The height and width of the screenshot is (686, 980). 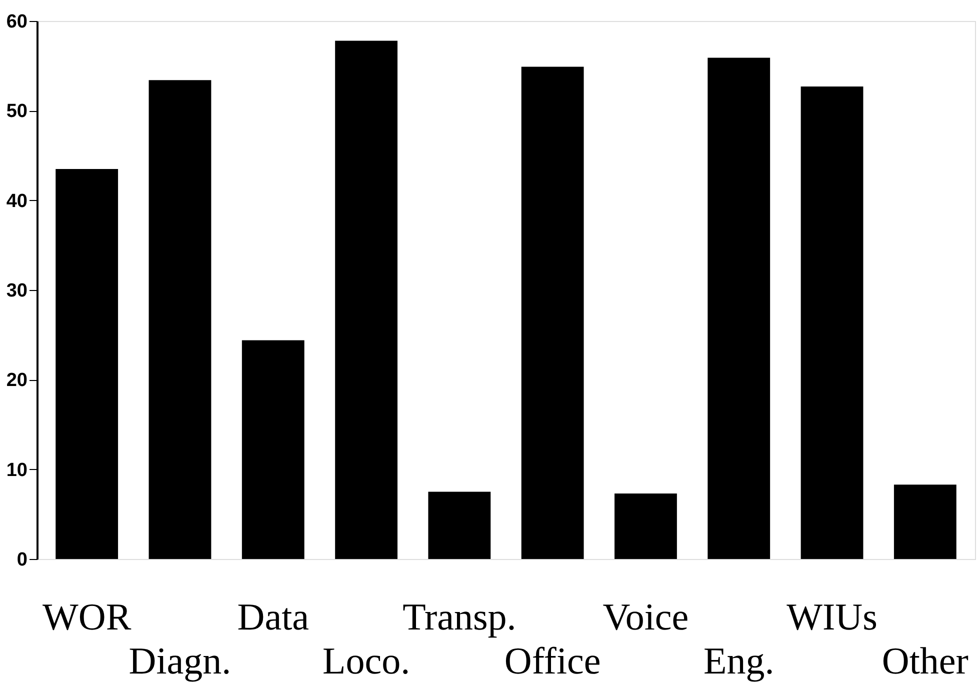 I want to click on x-tick-label: WOR, so click(x=87, y=617).